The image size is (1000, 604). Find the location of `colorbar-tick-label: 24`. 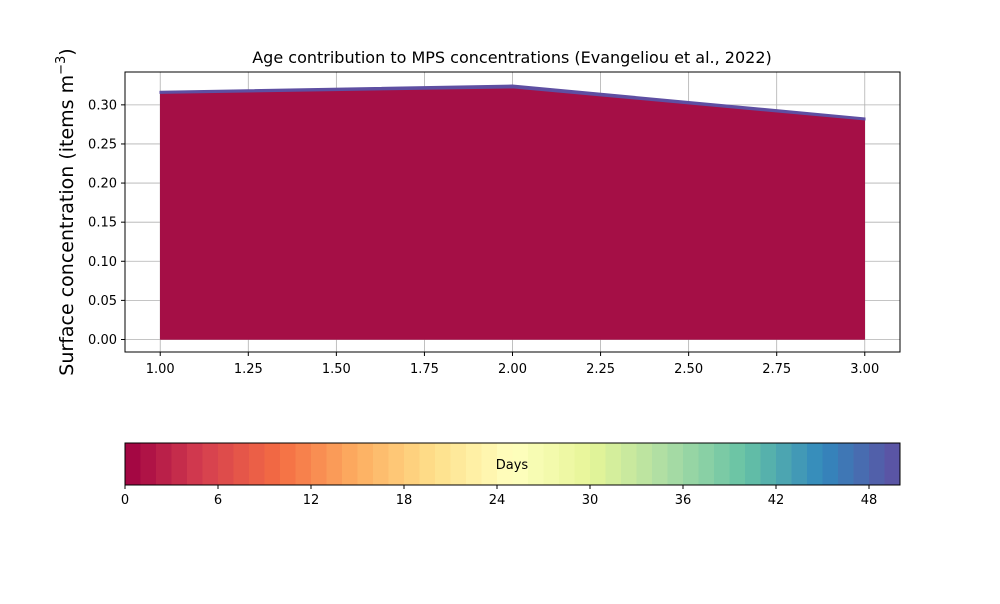

colorbar-tick-label: 24 is located at coordinates (497, 500).